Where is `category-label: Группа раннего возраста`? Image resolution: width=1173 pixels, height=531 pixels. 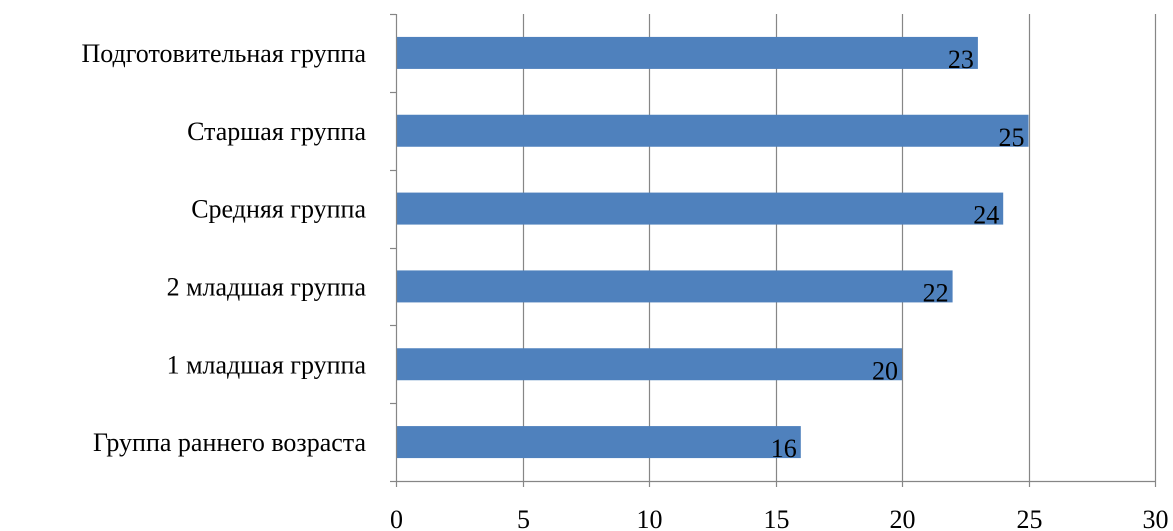
category-label: Группа раннего возраста is located at coordinates (229, 442).